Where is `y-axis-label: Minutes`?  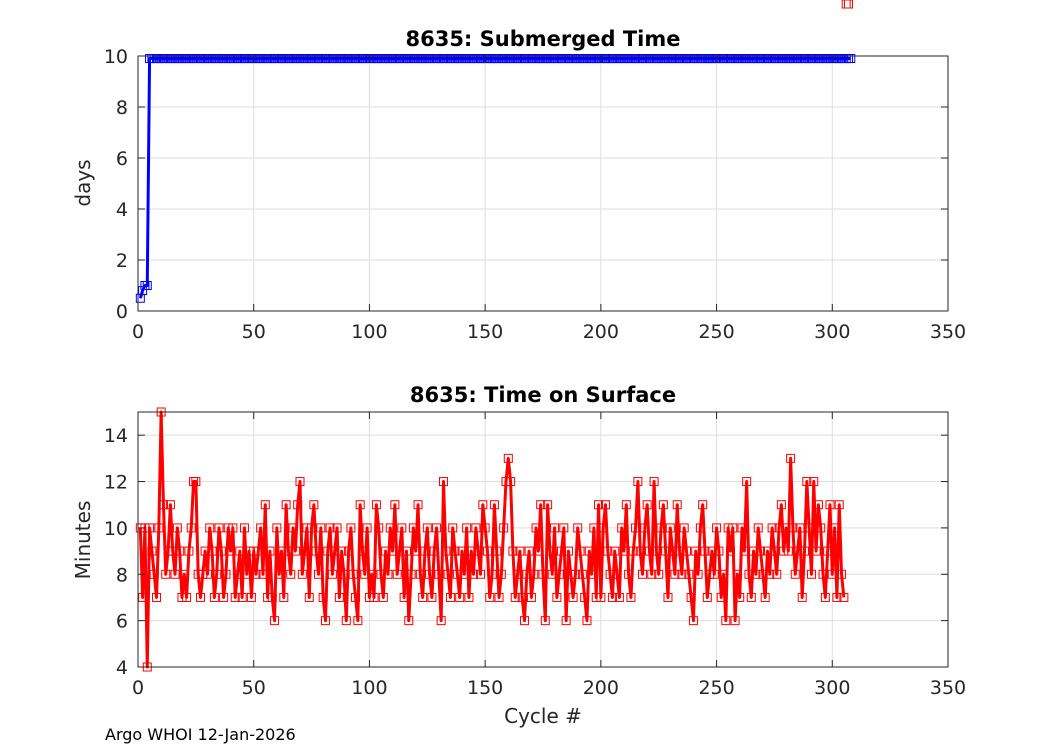
y-axis-label: Minutes is located at coordinates (83, 540).